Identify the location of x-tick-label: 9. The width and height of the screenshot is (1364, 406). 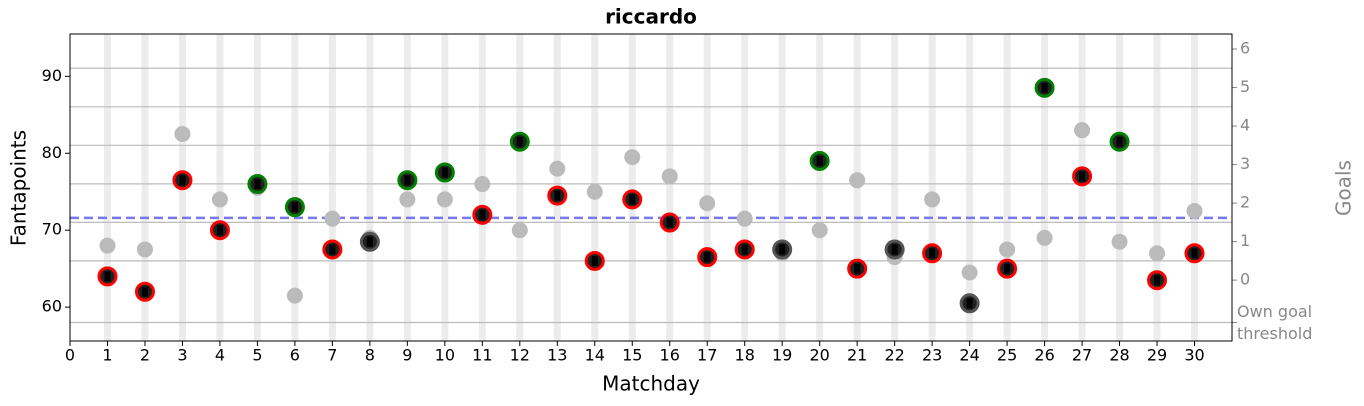
(407, 355).